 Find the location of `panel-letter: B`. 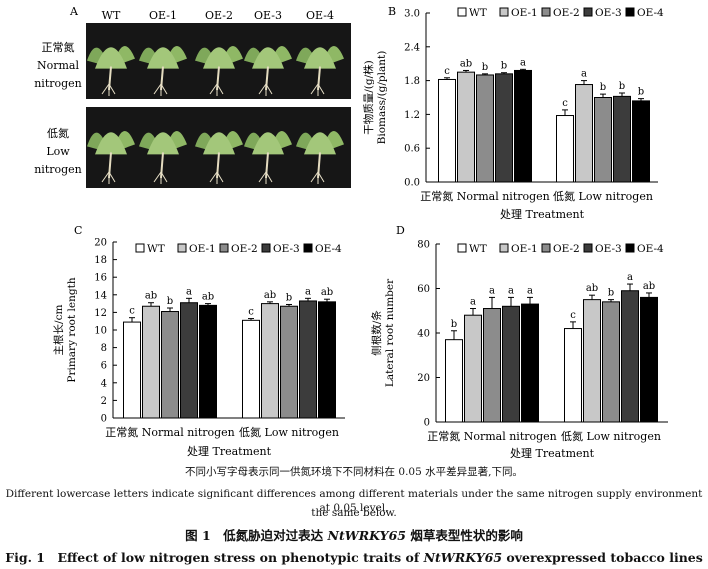

panel-letter: B is located at coordinates (392, 11).